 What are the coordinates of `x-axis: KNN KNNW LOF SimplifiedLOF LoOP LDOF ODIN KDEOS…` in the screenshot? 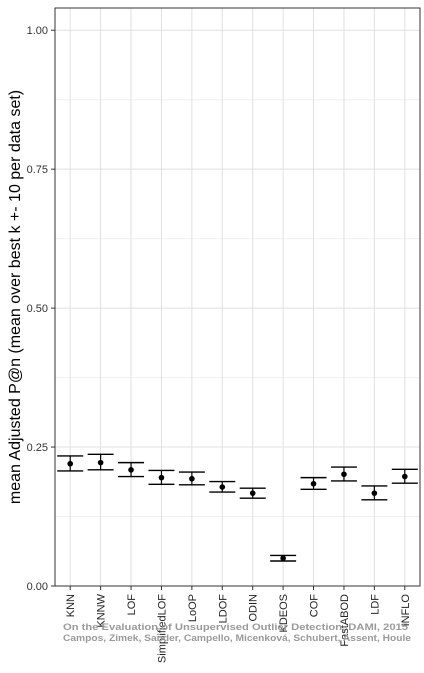 It's located at (238, 624).